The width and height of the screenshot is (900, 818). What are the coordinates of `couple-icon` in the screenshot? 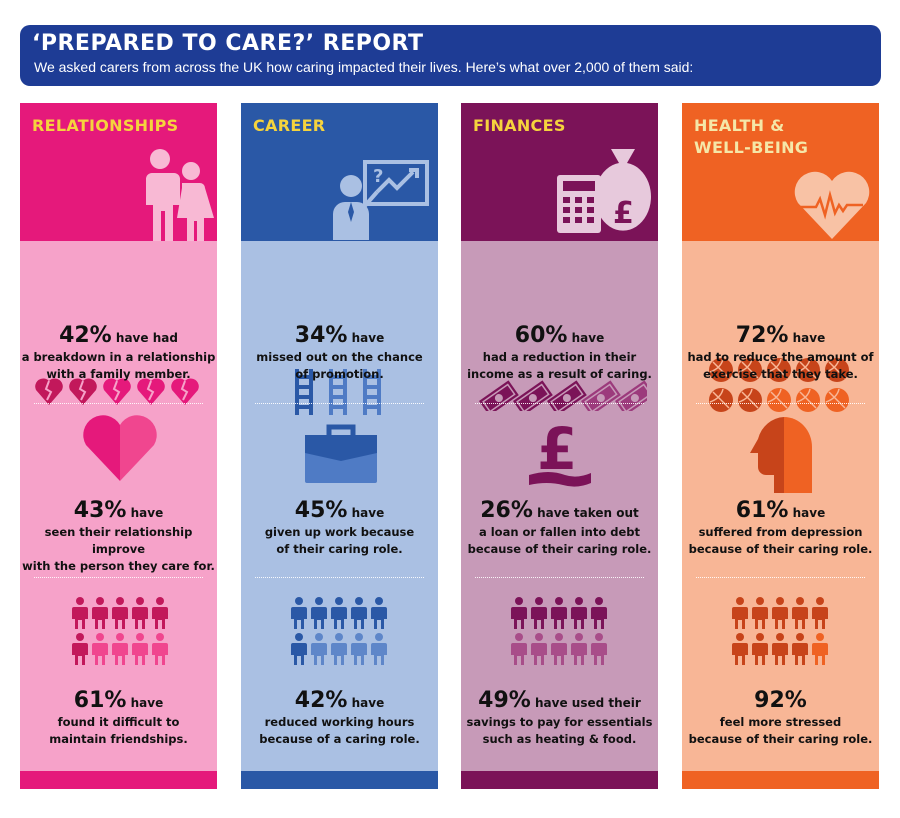 It's located at (180, 195).